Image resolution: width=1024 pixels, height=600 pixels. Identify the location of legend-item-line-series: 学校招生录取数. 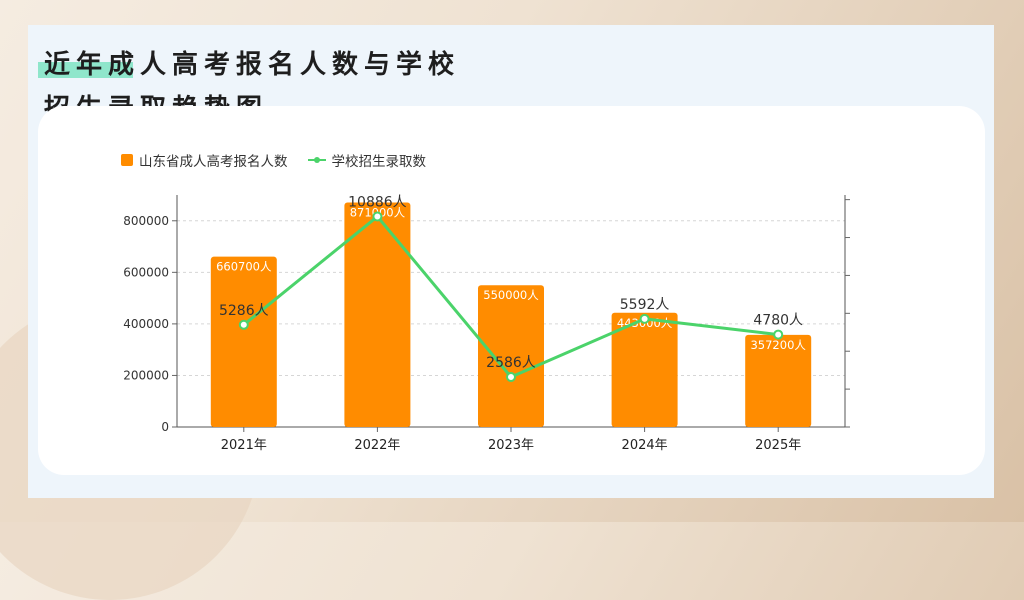
(367, 160).